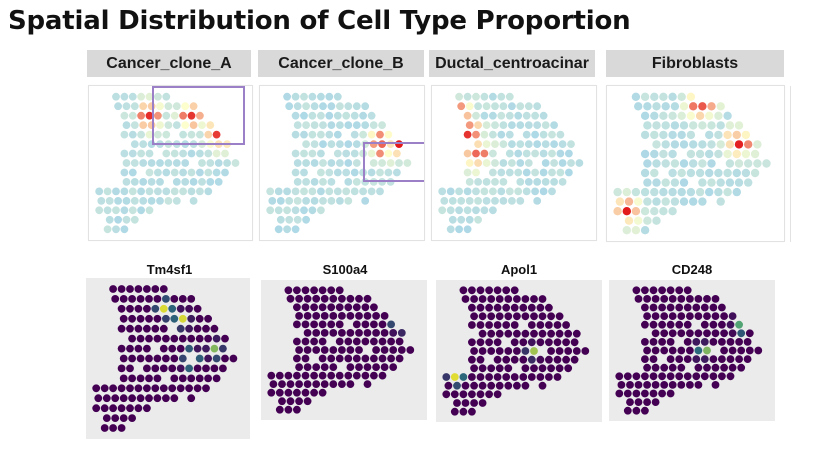 This screenshot has width=819, height=467. I want to click on header-cancer-clone-b: Cancer_clone_B, so click(341, 63).